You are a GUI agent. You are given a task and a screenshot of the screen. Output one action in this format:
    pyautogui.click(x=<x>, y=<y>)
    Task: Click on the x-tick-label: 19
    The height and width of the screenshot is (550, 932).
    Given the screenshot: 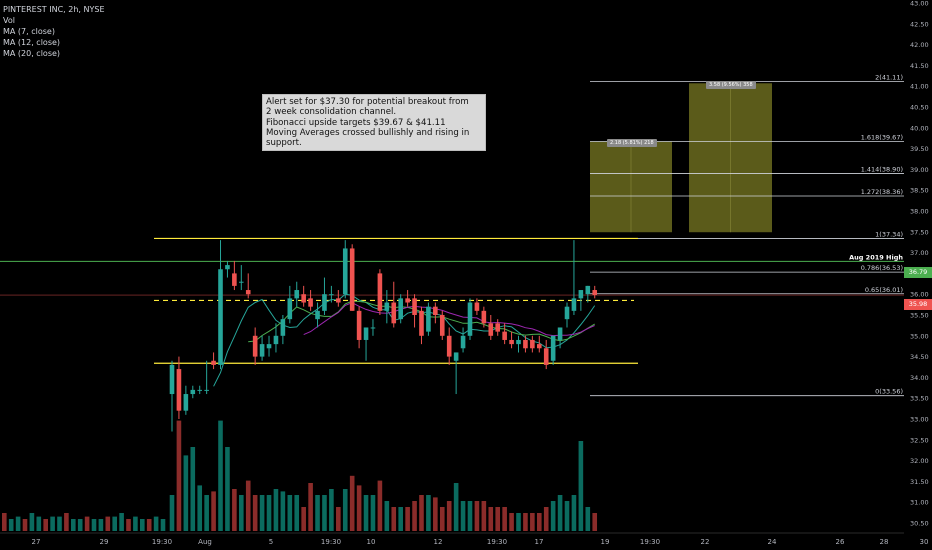 What is the action you would take?
    pyautogui.click(x=605, y=542)
    